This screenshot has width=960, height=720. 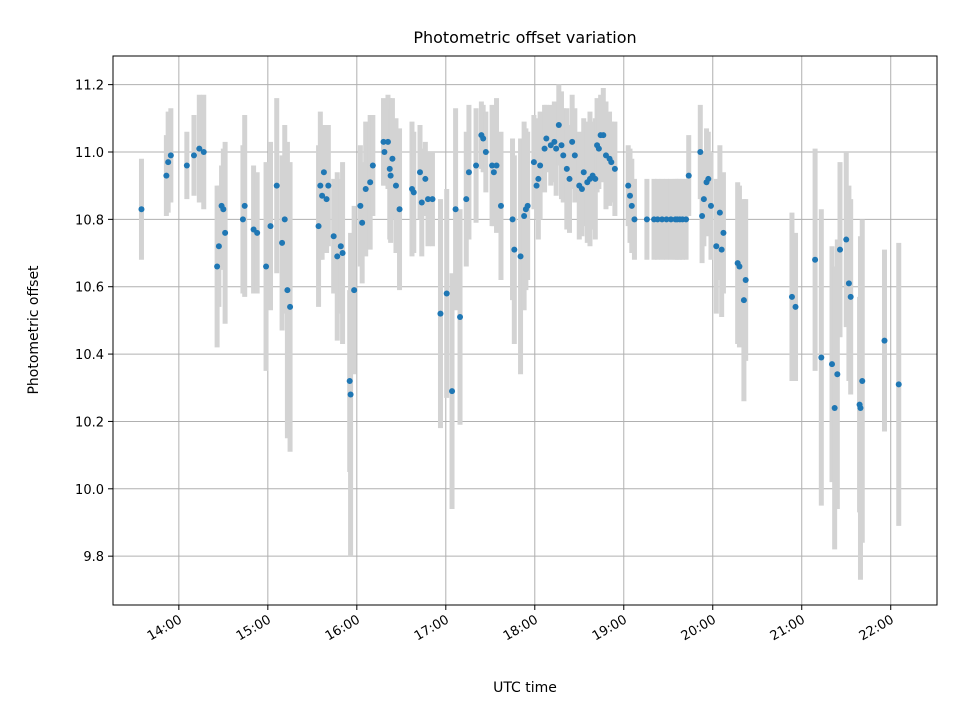 I want to click on x-axis-label: UTC time, so click(x=525, y=688).